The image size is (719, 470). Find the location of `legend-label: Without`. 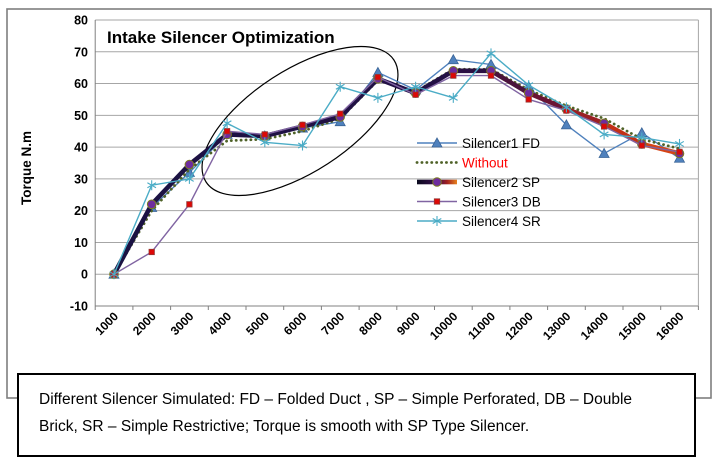

legend-label: Without is located at coordinates (485, 162).